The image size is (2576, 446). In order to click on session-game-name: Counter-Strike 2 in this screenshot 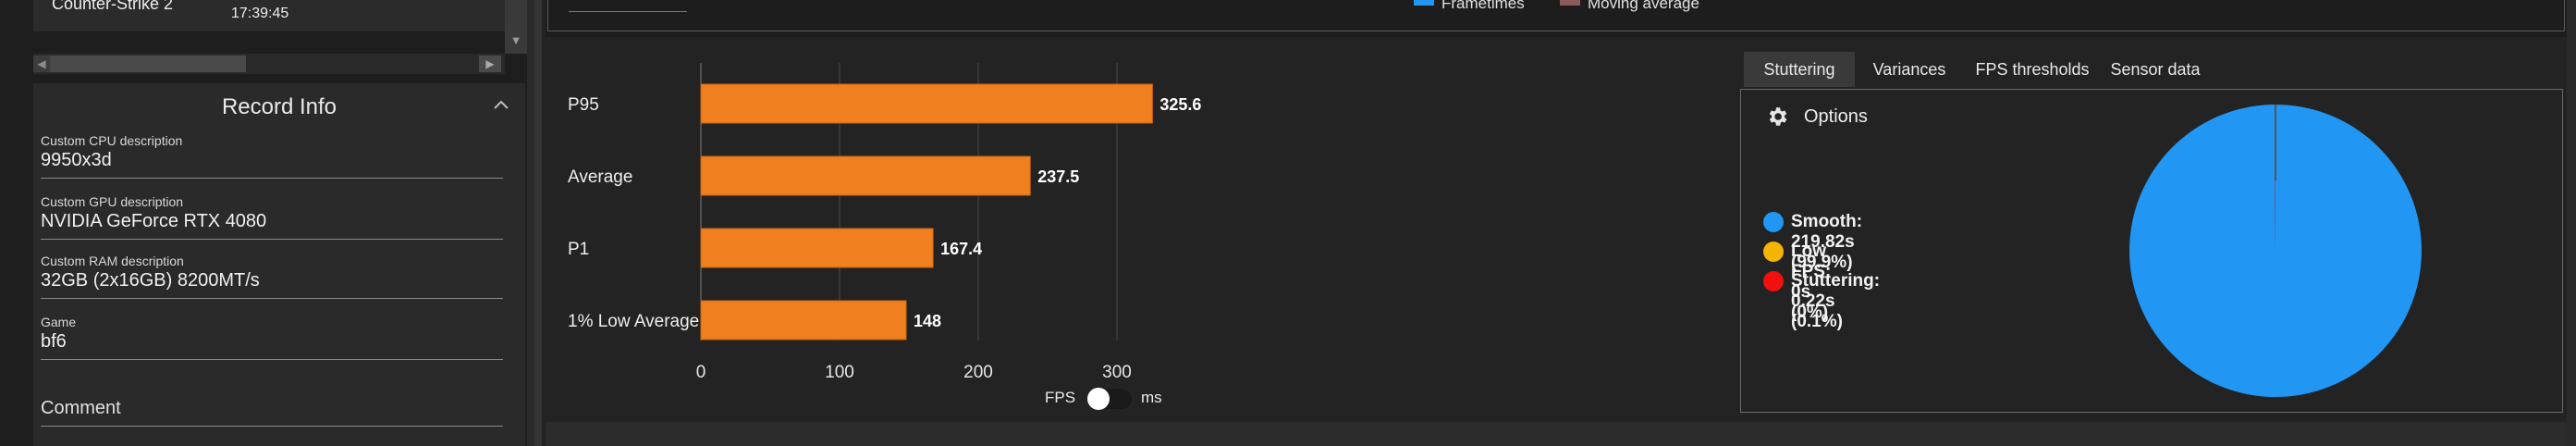, I will do `click(113, 6)`.